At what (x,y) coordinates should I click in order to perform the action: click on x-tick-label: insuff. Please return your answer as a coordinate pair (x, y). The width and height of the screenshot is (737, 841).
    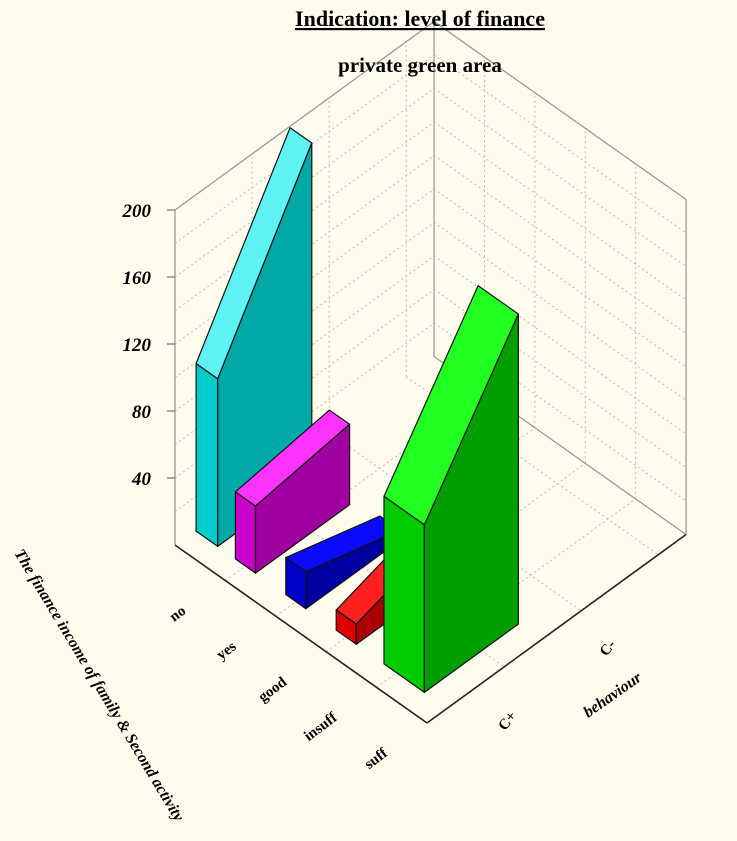
    Looking at the image, I should click on (321, 726).